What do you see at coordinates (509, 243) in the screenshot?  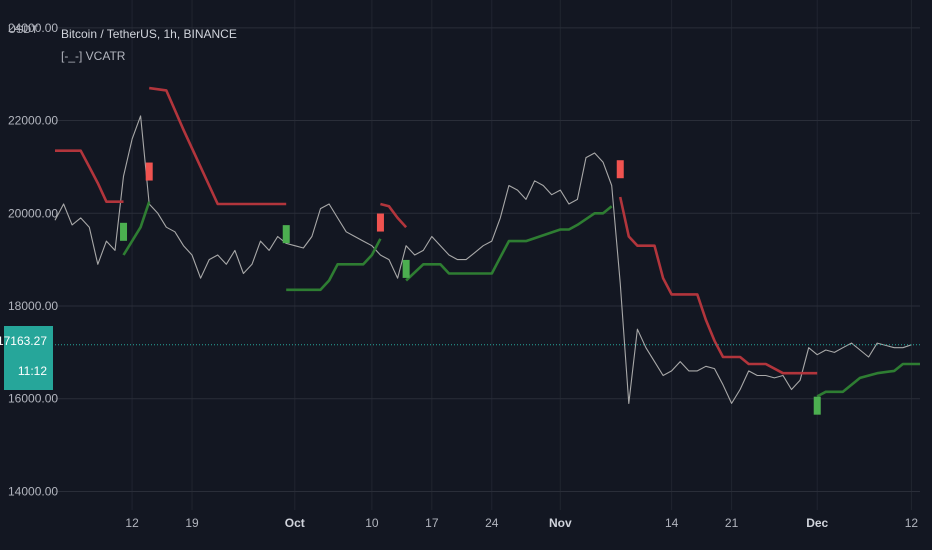 I see `stop-bull-3-line` at bounding box center [509, 243].